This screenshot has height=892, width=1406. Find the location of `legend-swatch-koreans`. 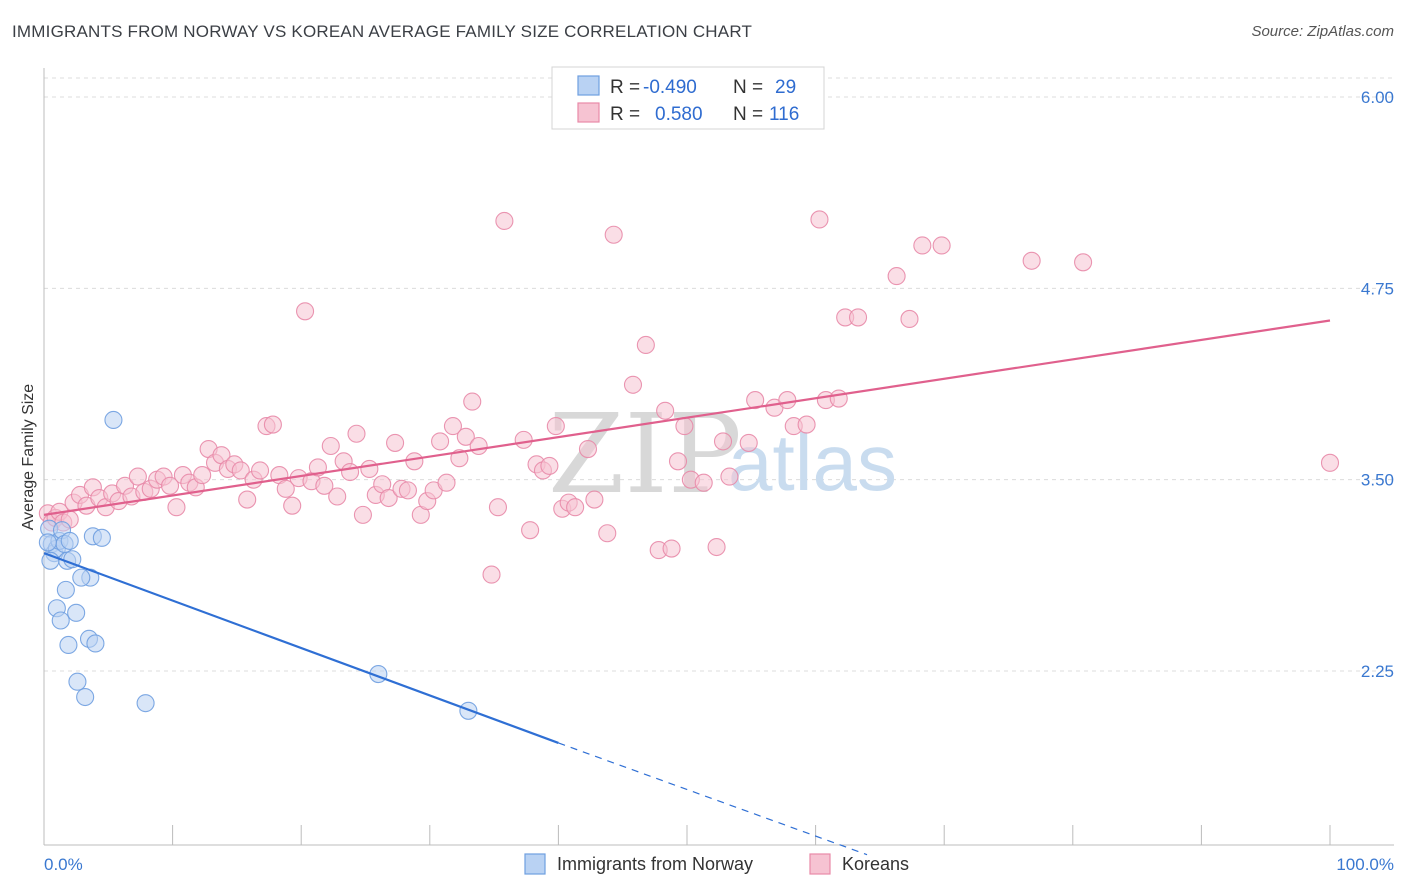

legend-swatch-koreans is located at coordinates (588, 112).